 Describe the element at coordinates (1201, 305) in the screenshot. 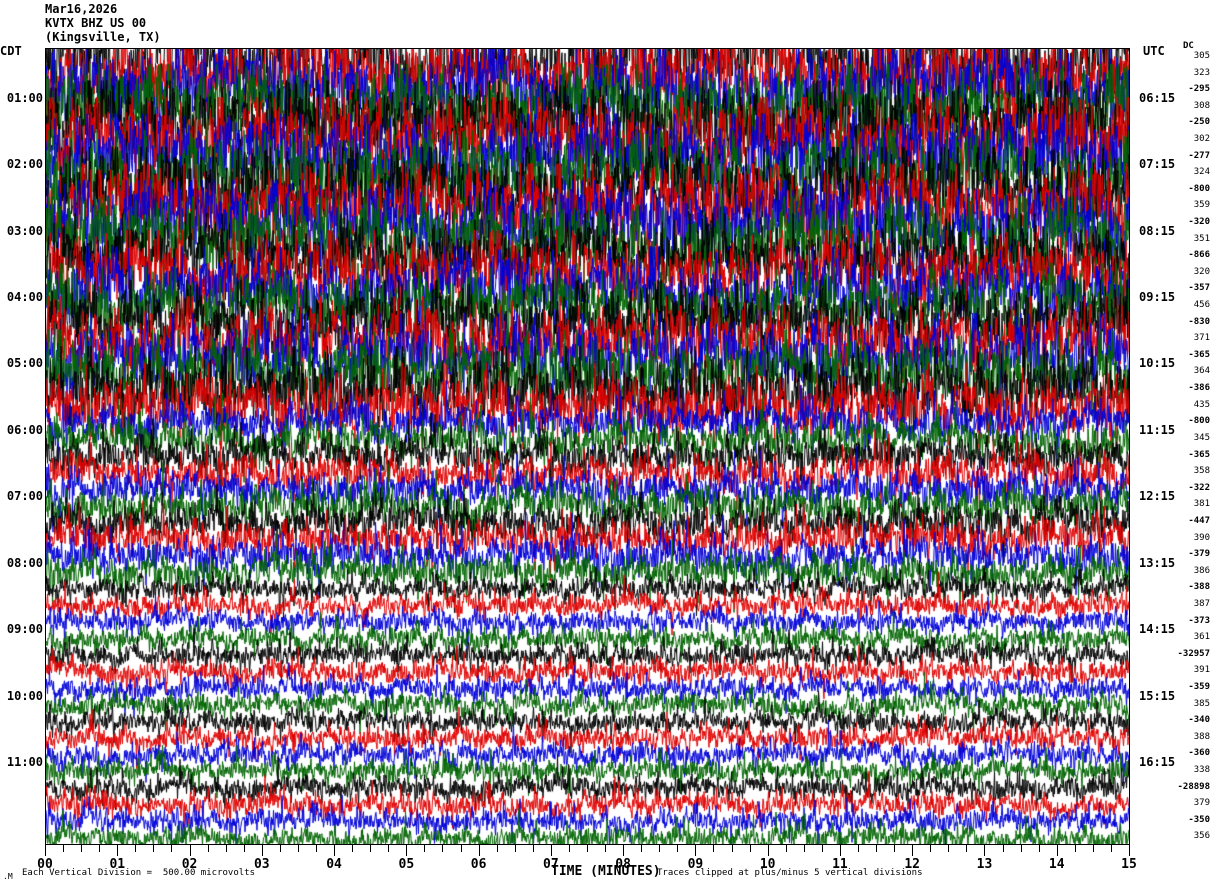

I see `dc-value: 456` at that location.